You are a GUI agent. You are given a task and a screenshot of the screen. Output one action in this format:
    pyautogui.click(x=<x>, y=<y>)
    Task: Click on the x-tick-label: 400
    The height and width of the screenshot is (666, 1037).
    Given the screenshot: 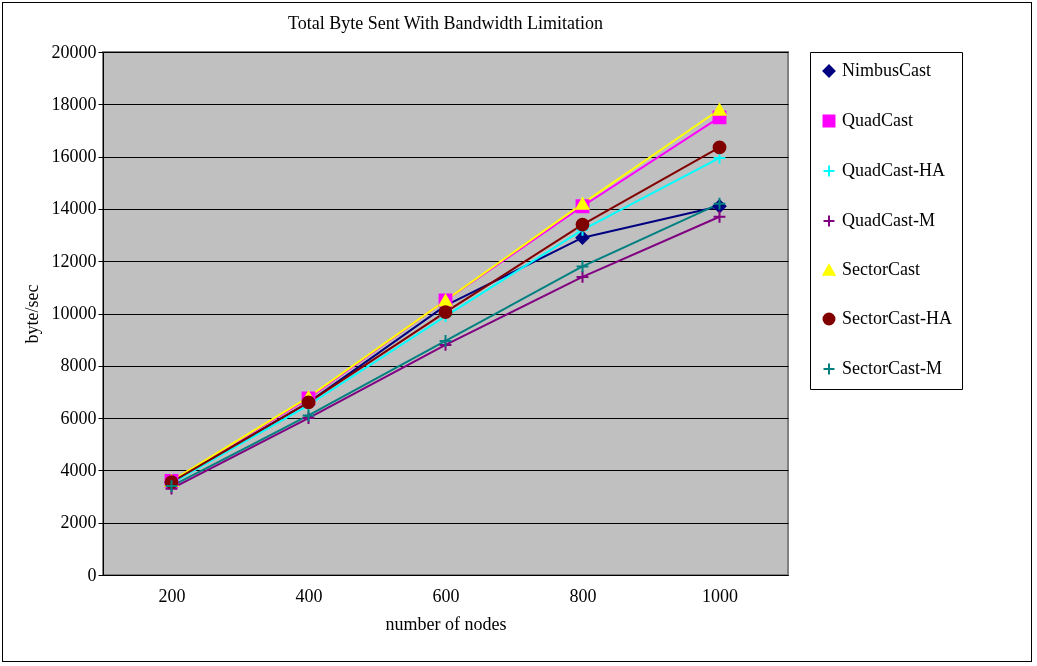 What is the action you would take?
    pyautogui.click(x=309, y=595)
    